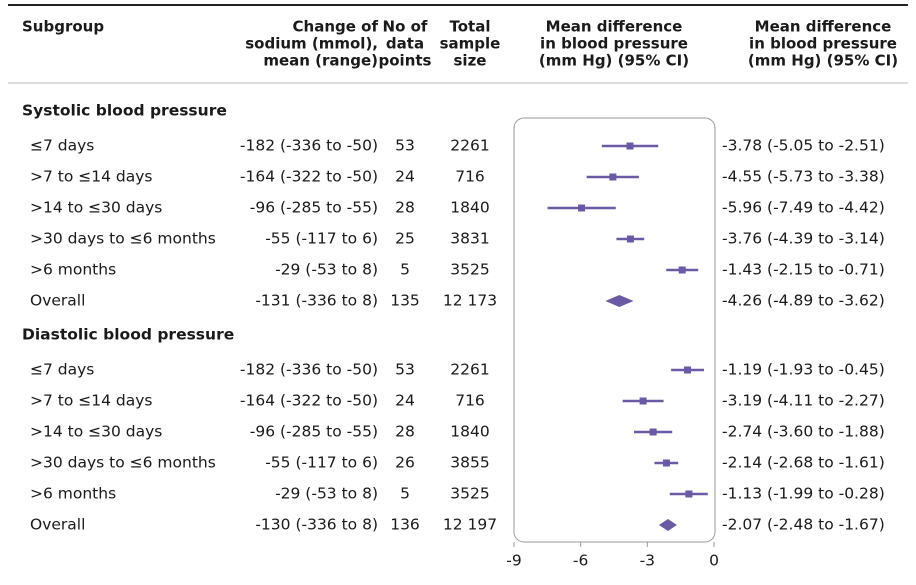  I want to click on sodium-change: -130 (-336 to 8), so click(316, 525).